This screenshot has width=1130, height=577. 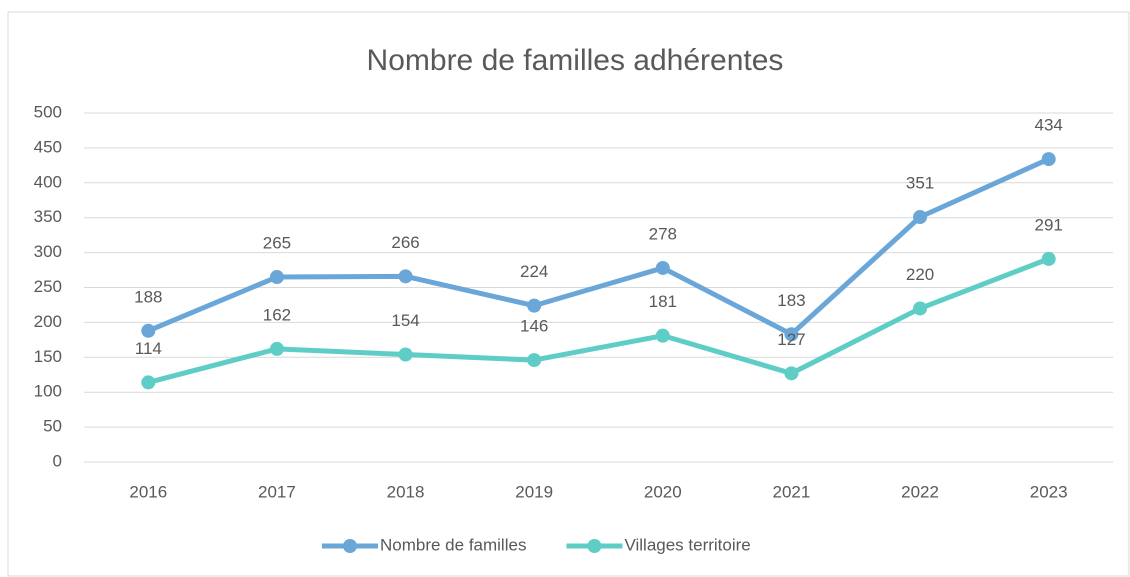 I want to click on y-tick-label: 350, so click(x=48, y=216).